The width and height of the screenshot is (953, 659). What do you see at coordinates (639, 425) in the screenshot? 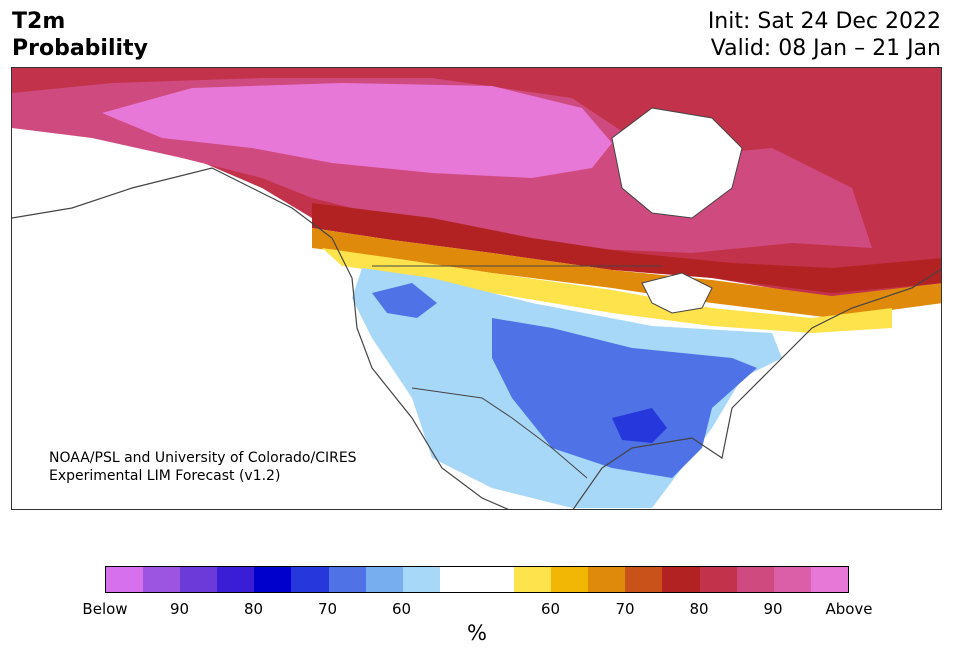
I see `region-below-dark-blue` at bounding box center [639, 425].